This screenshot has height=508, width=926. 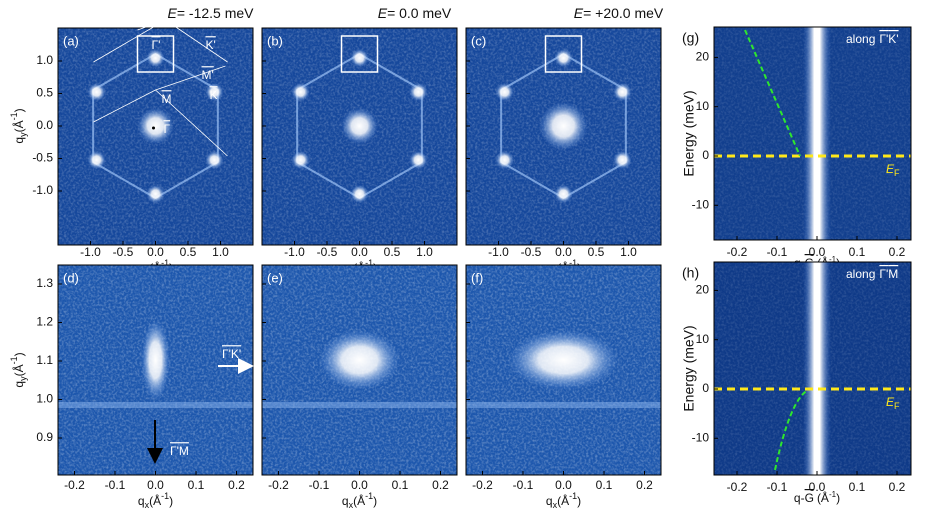 What do you see at coordinates (294, 252) in the screenshot?
I see `x-tick-label: -1.0` at bounding box center [294, 252].